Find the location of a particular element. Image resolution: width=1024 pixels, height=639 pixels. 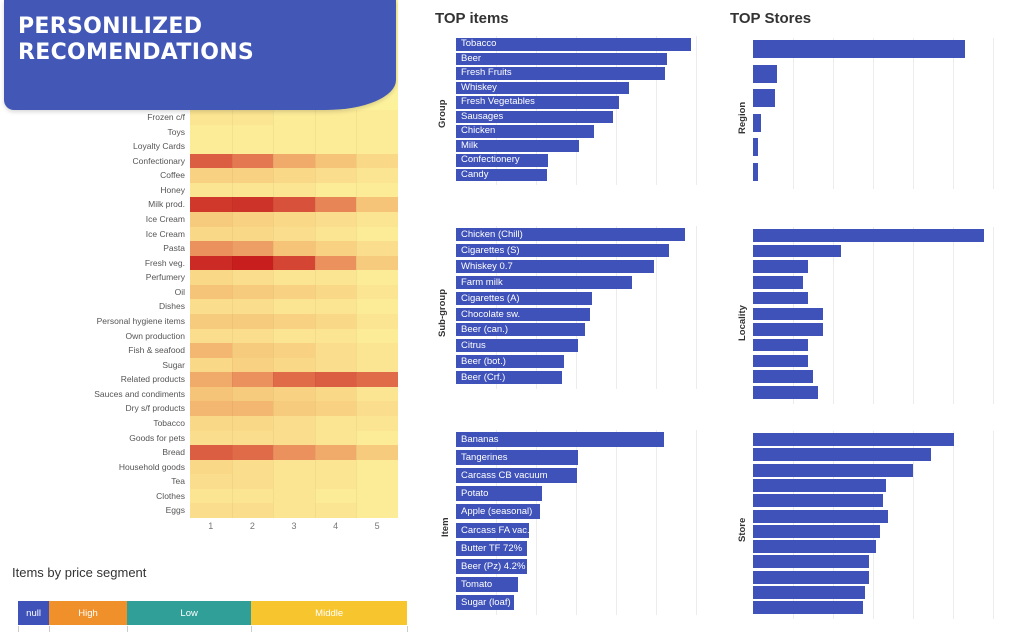

bar: Sausages is located at coordinates (534, 116).